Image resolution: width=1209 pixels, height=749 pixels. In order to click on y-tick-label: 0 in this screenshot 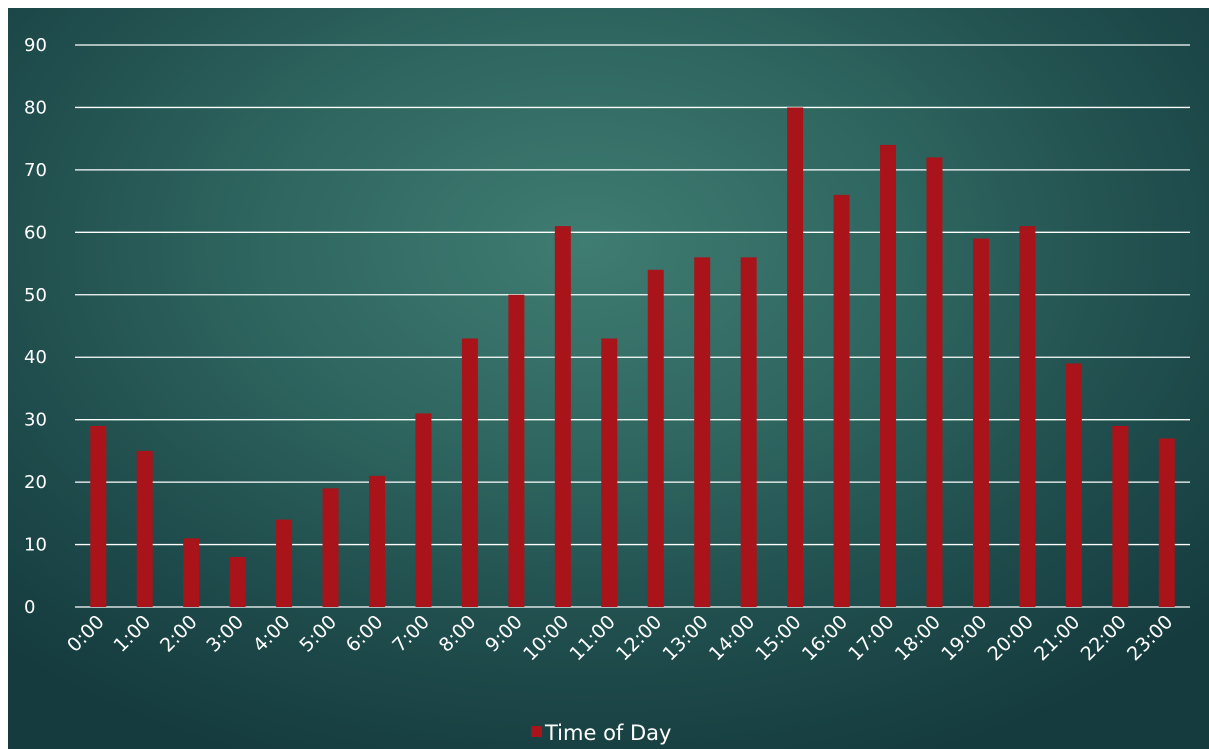, I will do `click(29, 607)`.